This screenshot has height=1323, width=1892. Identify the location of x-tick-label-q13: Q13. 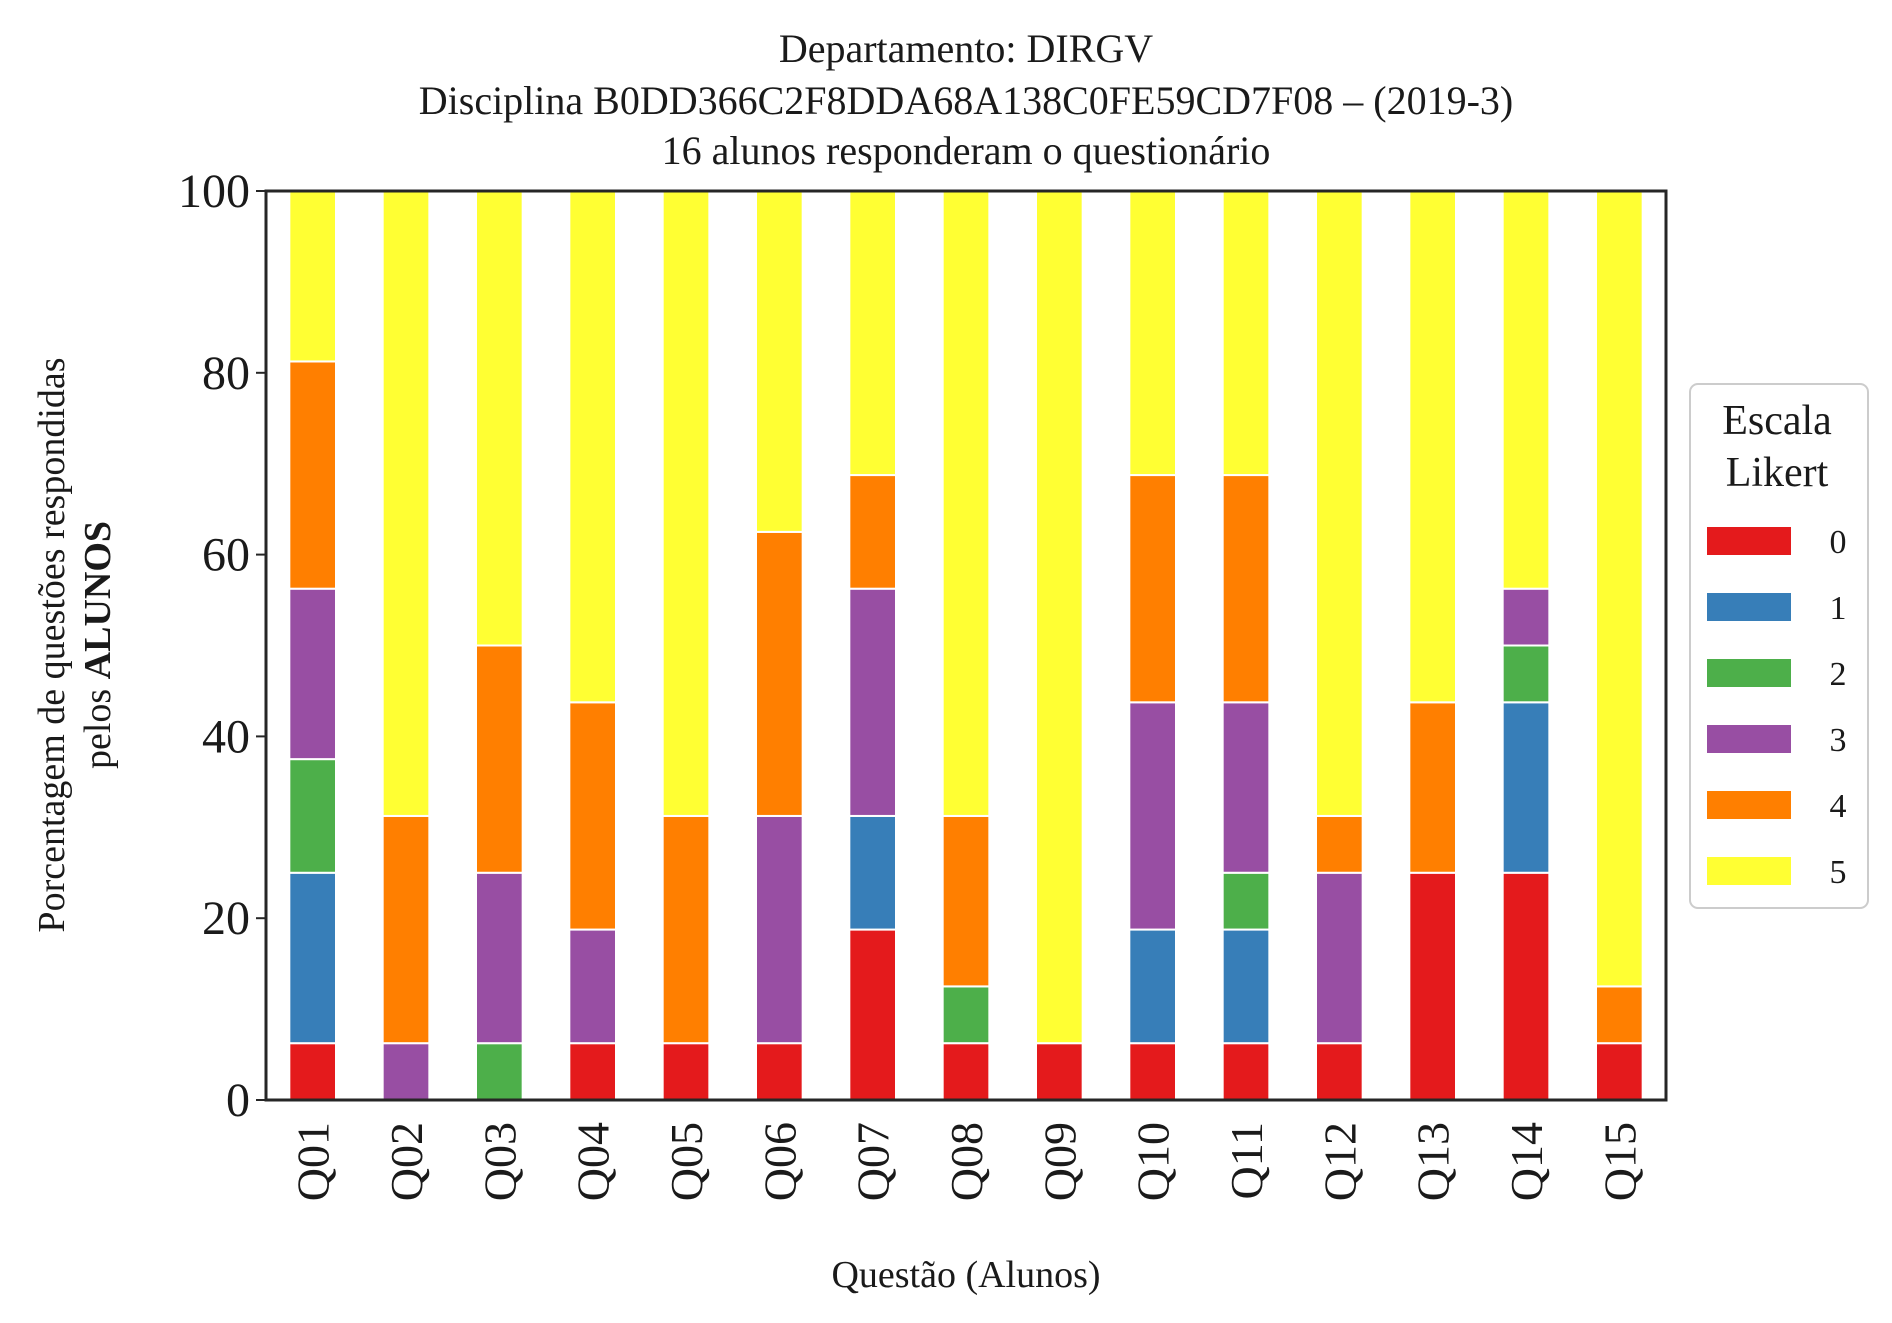
(1433, 1161).